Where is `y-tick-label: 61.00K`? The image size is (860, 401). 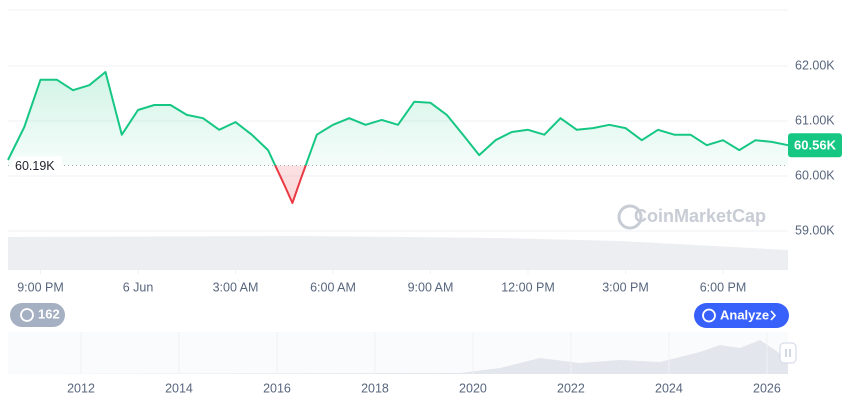
y-tick-label: 61.00K is located at coordinates (815, 120).